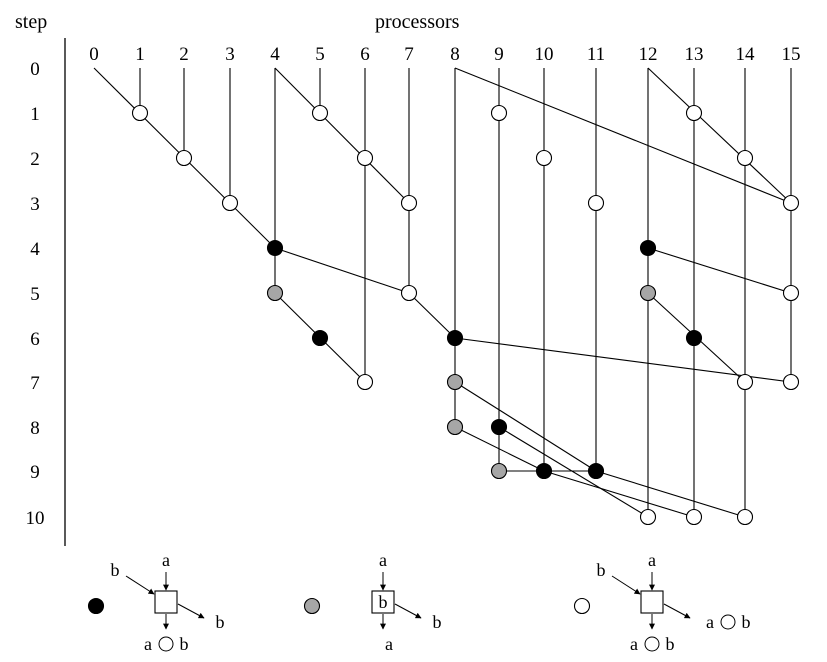 The width and height of the screenshot is (827, 662). What do you see at coordinates (455, 427) in the screenshot?
I see `node-gray-p8-s8` at bounding box center [455, 427].